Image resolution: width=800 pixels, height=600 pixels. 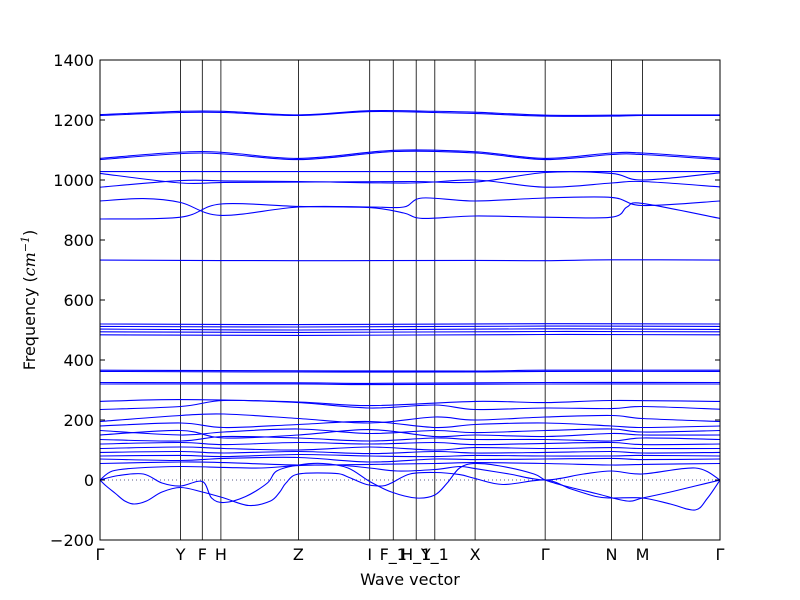 What do you see at coordinates (78, 240) in the screenshot?
I see `y-tick-label: 800` at bounding box center [78, 240].